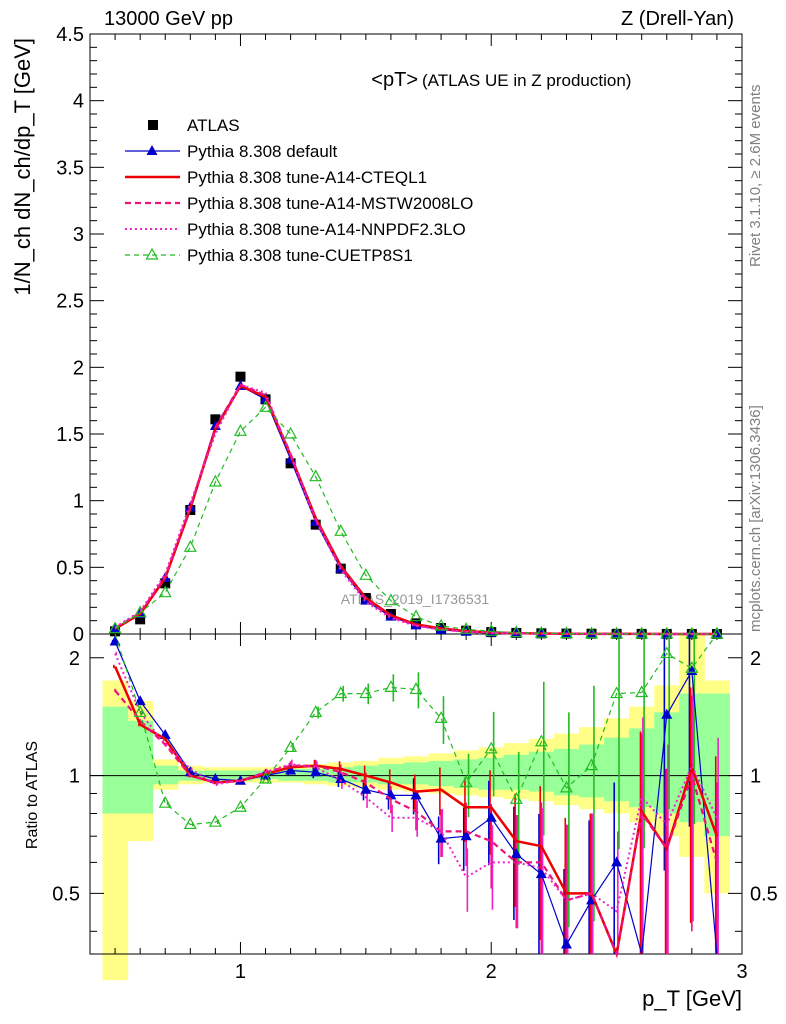 The image size is (786, 1024). What do you see at coordinates (78, 368) in the screenshot?
I see `y-tick-label: 2` at bounding box center [78, 368].